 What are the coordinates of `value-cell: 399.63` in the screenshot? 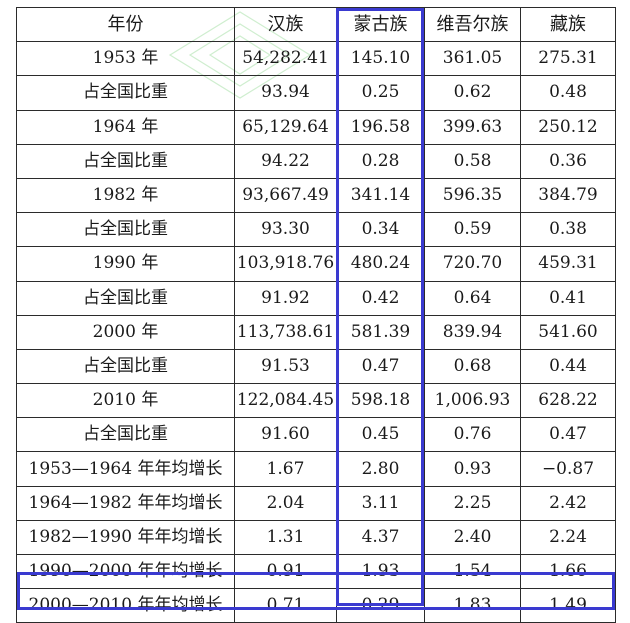 It's located at (472, 127).